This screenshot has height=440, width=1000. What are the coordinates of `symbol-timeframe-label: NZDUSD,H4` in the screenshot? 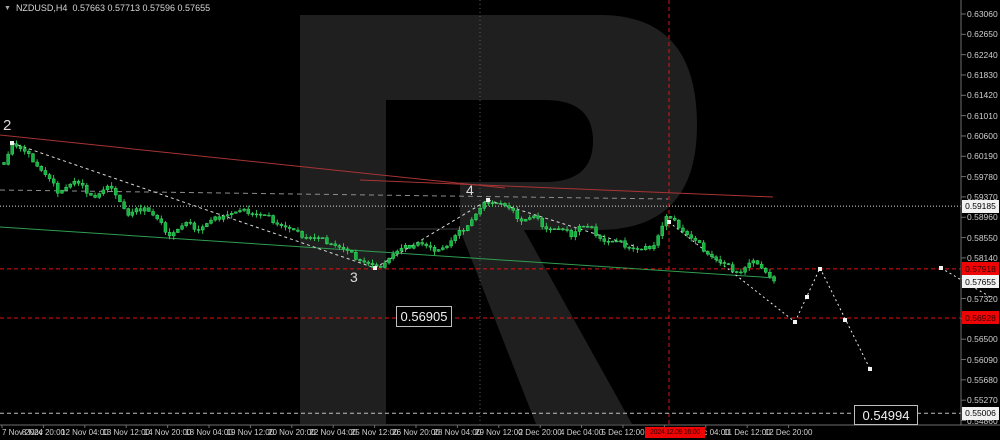 It's located at (41, 8).